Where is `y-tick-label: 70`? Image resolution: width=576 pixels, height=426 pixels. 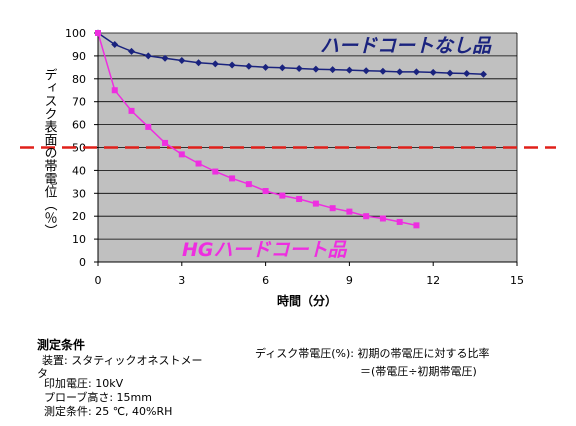
y-tick-label: 70 is located at coordinates (79, 102).